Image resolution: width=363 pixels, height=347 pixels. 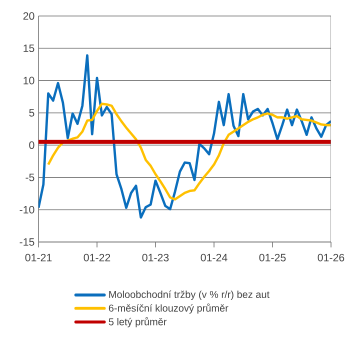 I want to click on y-tick-label: -15, so click(x=27, y=242).